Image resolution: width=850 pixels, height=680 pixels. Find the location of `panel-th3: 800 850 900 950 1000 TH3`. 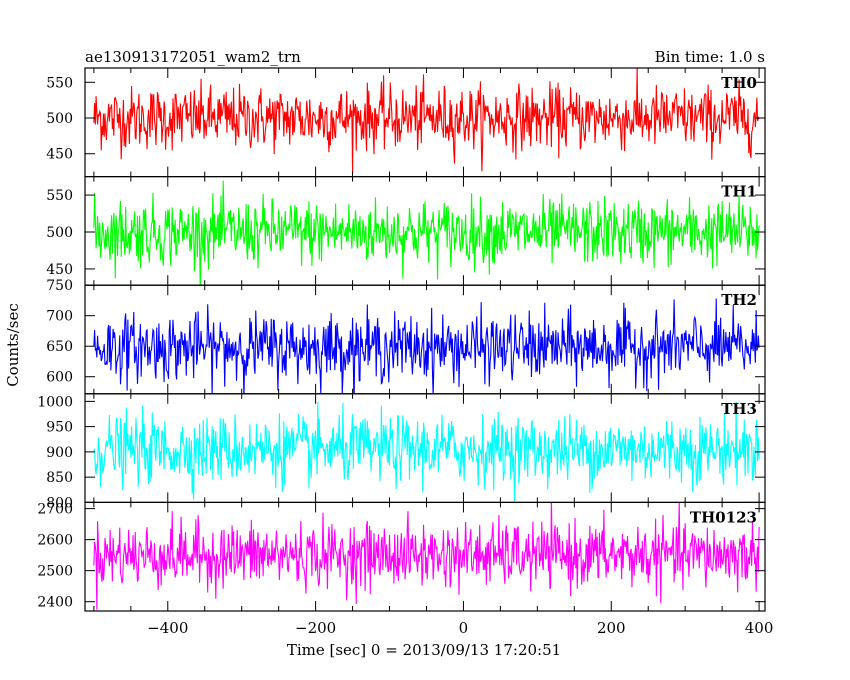

panel-th3: 800 850 900 950 1000 TH3 is located at coordinates (401, 452).